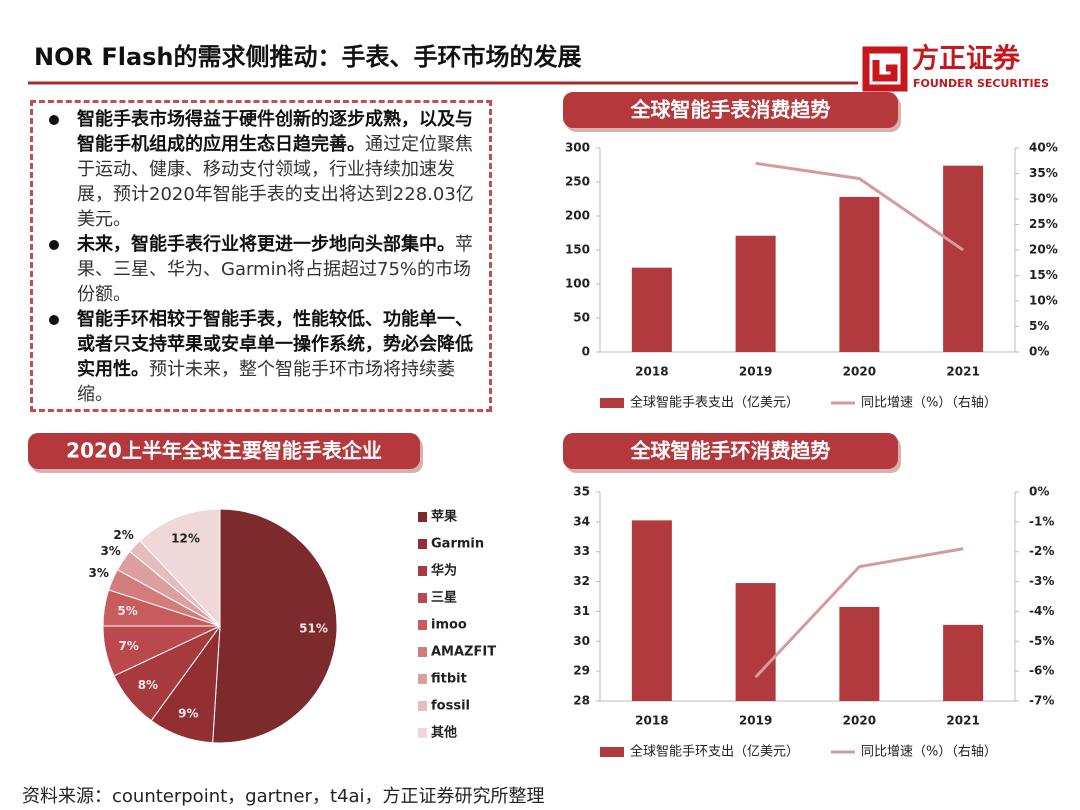 Image resolution: width=1080 pixels, height=810 pixels. I want to click on y2-tick-label: 20%, so click(1043, 250).